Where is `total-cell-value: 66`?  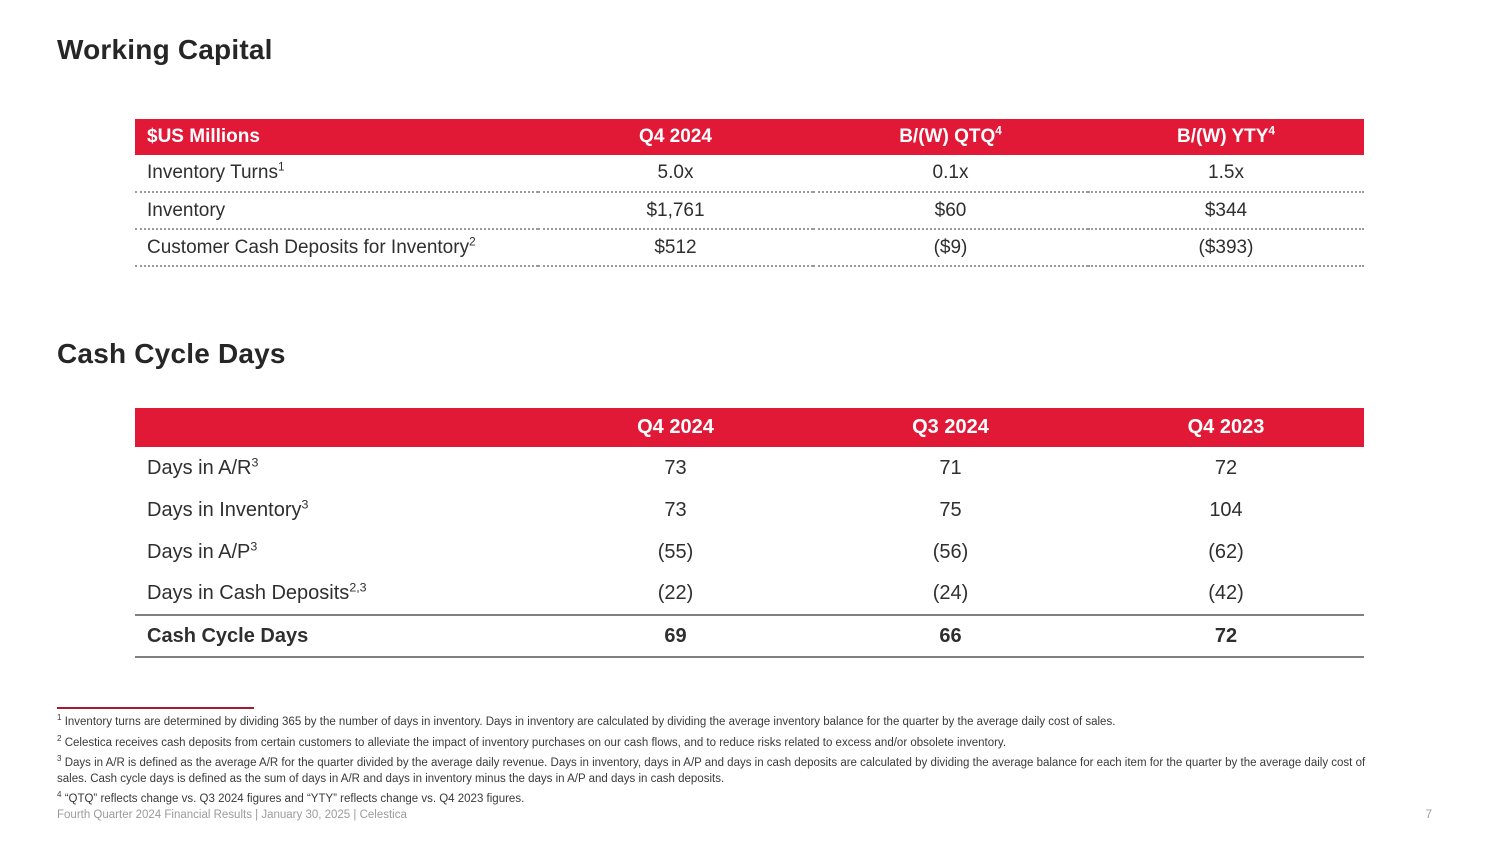
total-cell-value: 66 is located at coordinates (950, 636).